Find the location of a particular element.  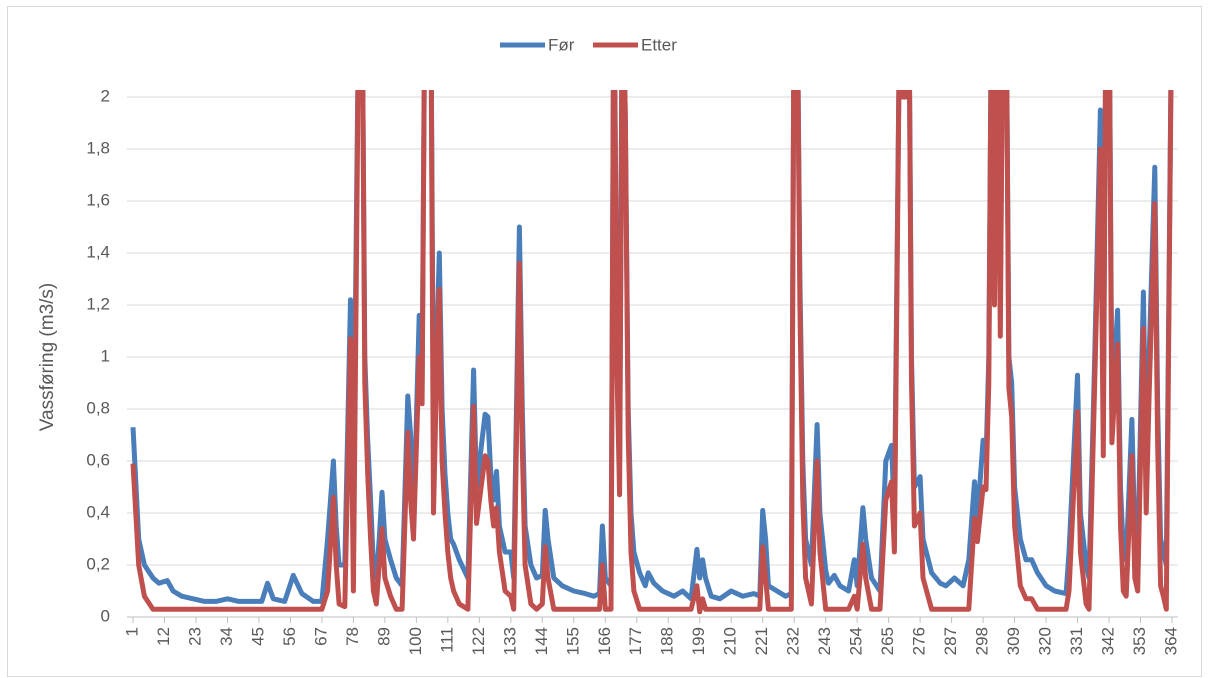

y-tick-label: 1,6 is located at coordinates (98, 199).